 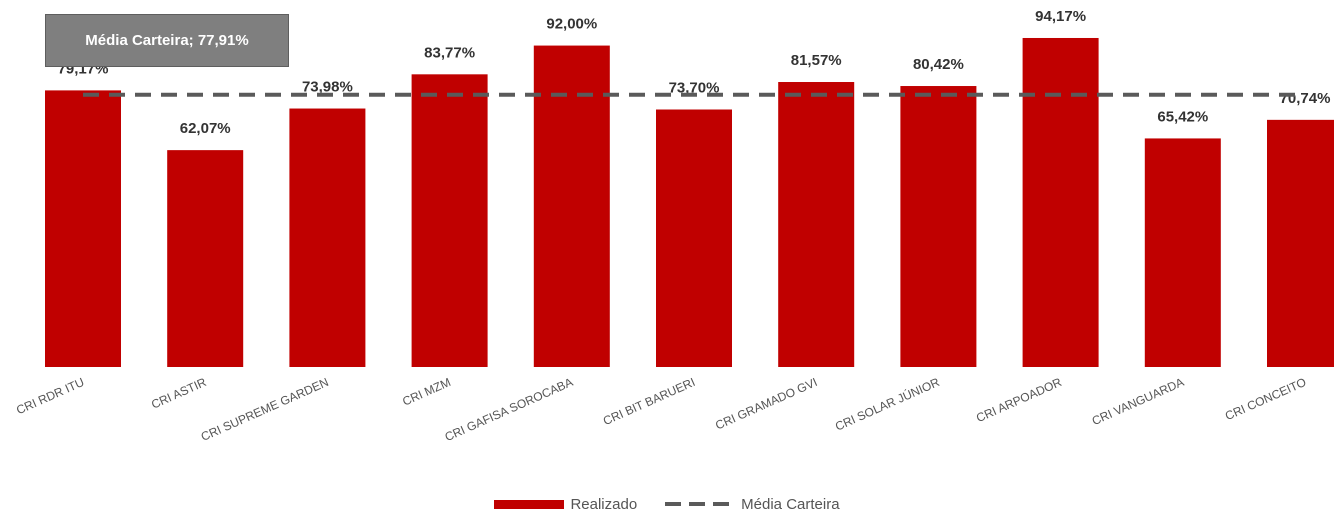 What do you see at coordinates (694, 88) in the screenshot?
I see `value-label-5: 73,70%` at bounding box center [694, 88].